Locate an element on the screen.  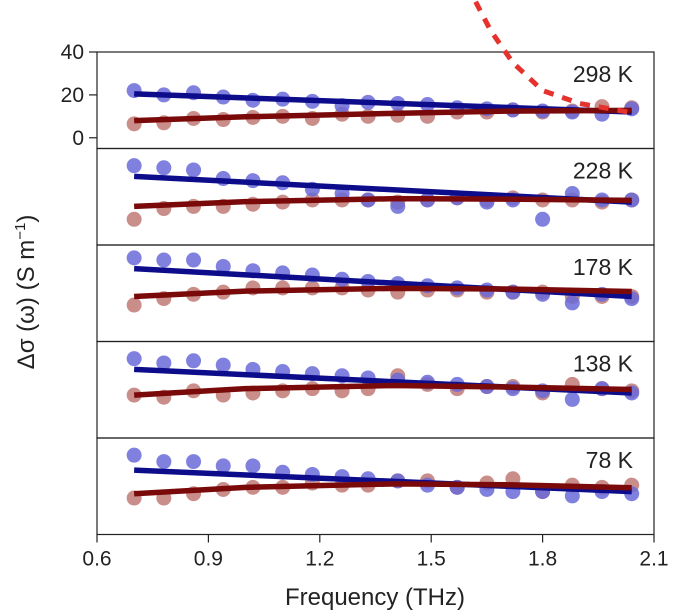
x-tick-label: 1.2 is located at coordinates (319, 559).